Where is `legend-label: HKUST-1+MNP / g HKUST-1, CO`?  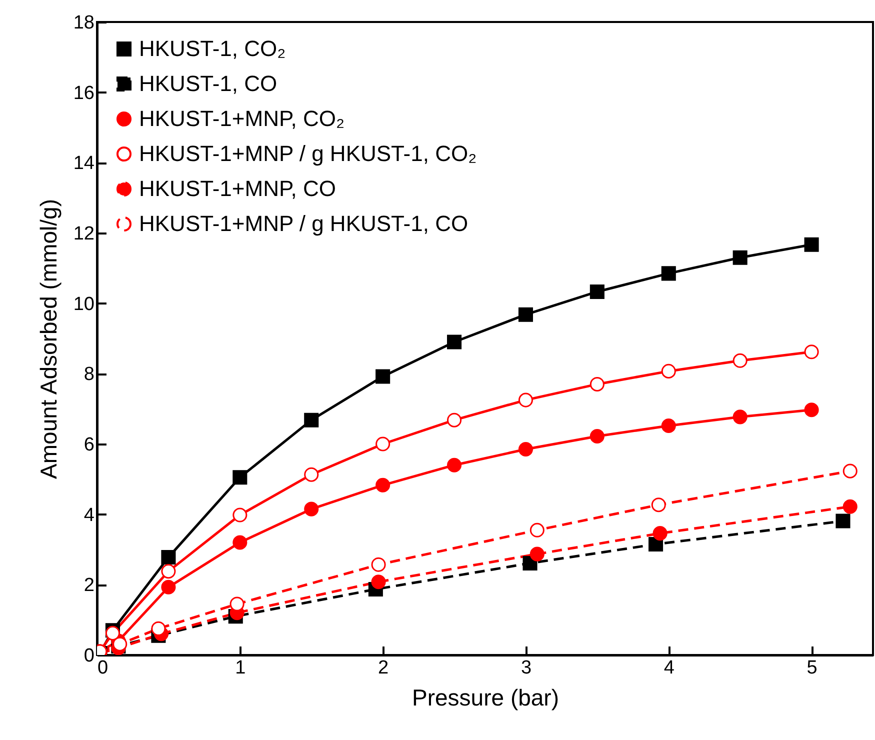 legend-label: HKUST-1+MNP / g HKUST-1, CO is located at coordinates (303, 223).